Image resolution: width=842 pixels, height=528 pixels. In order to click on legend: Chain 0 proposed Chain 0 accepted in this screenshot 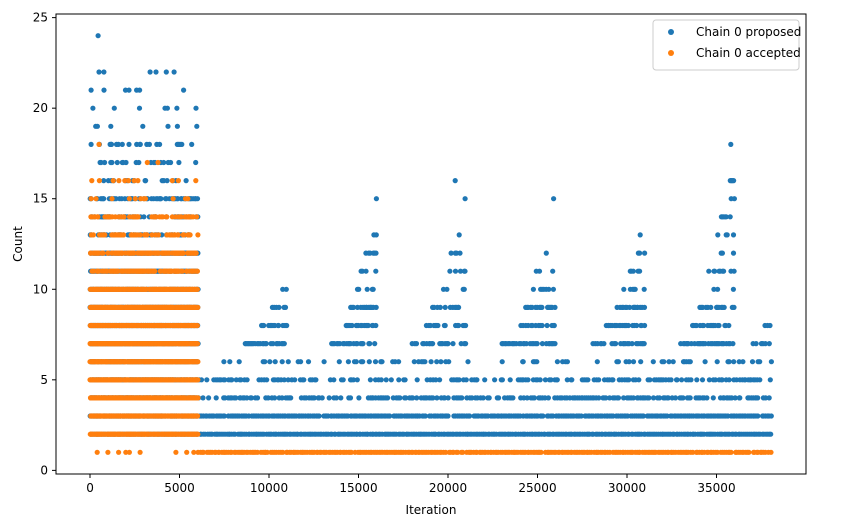, I will do `click(726, 45)`.